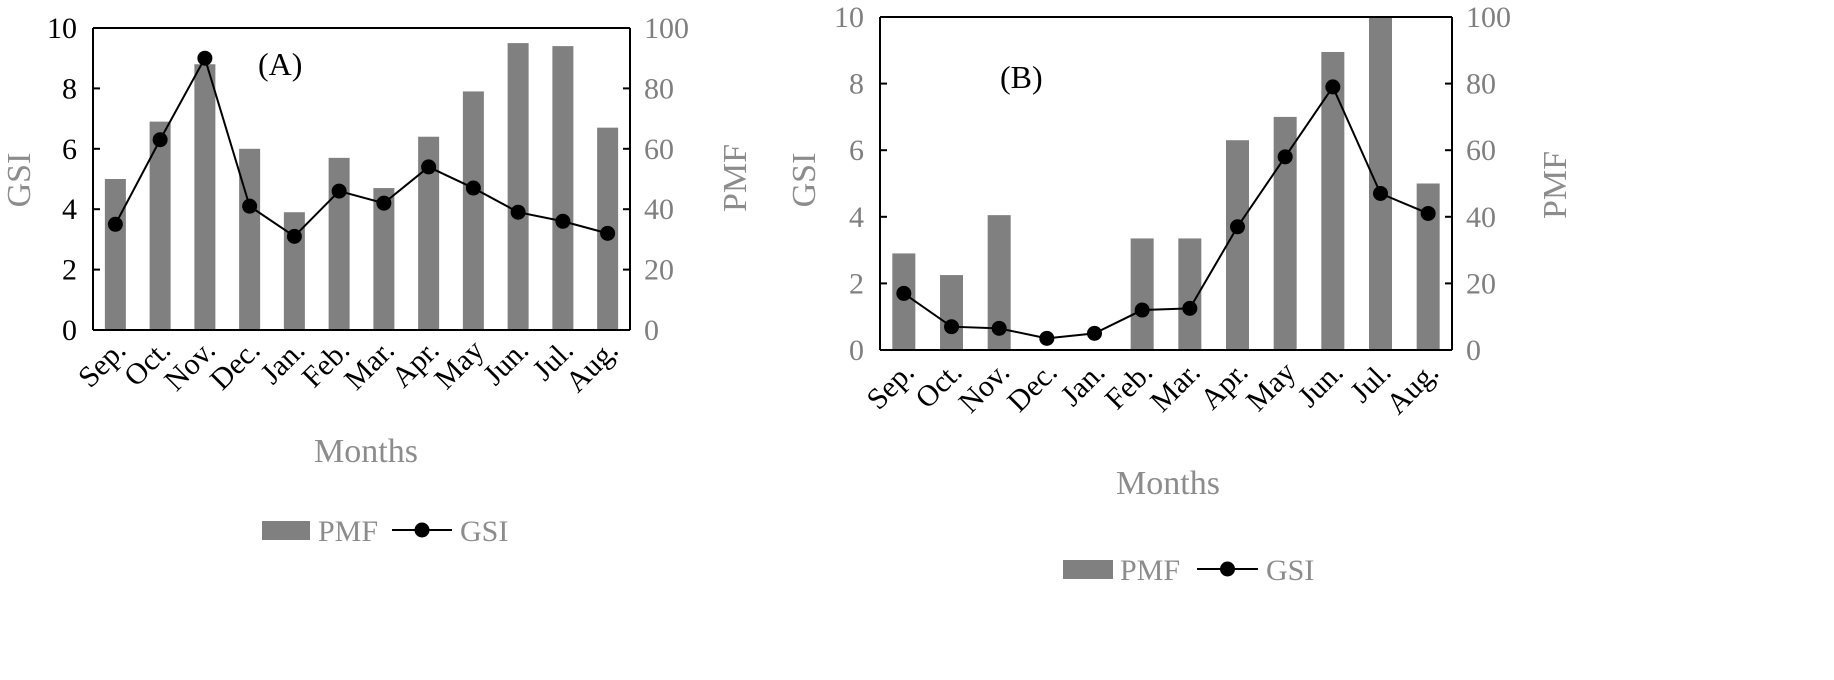 The width and height of the screenshot is (1834, 680). I want to click on x-tick-label: May, so click(1271, 387).